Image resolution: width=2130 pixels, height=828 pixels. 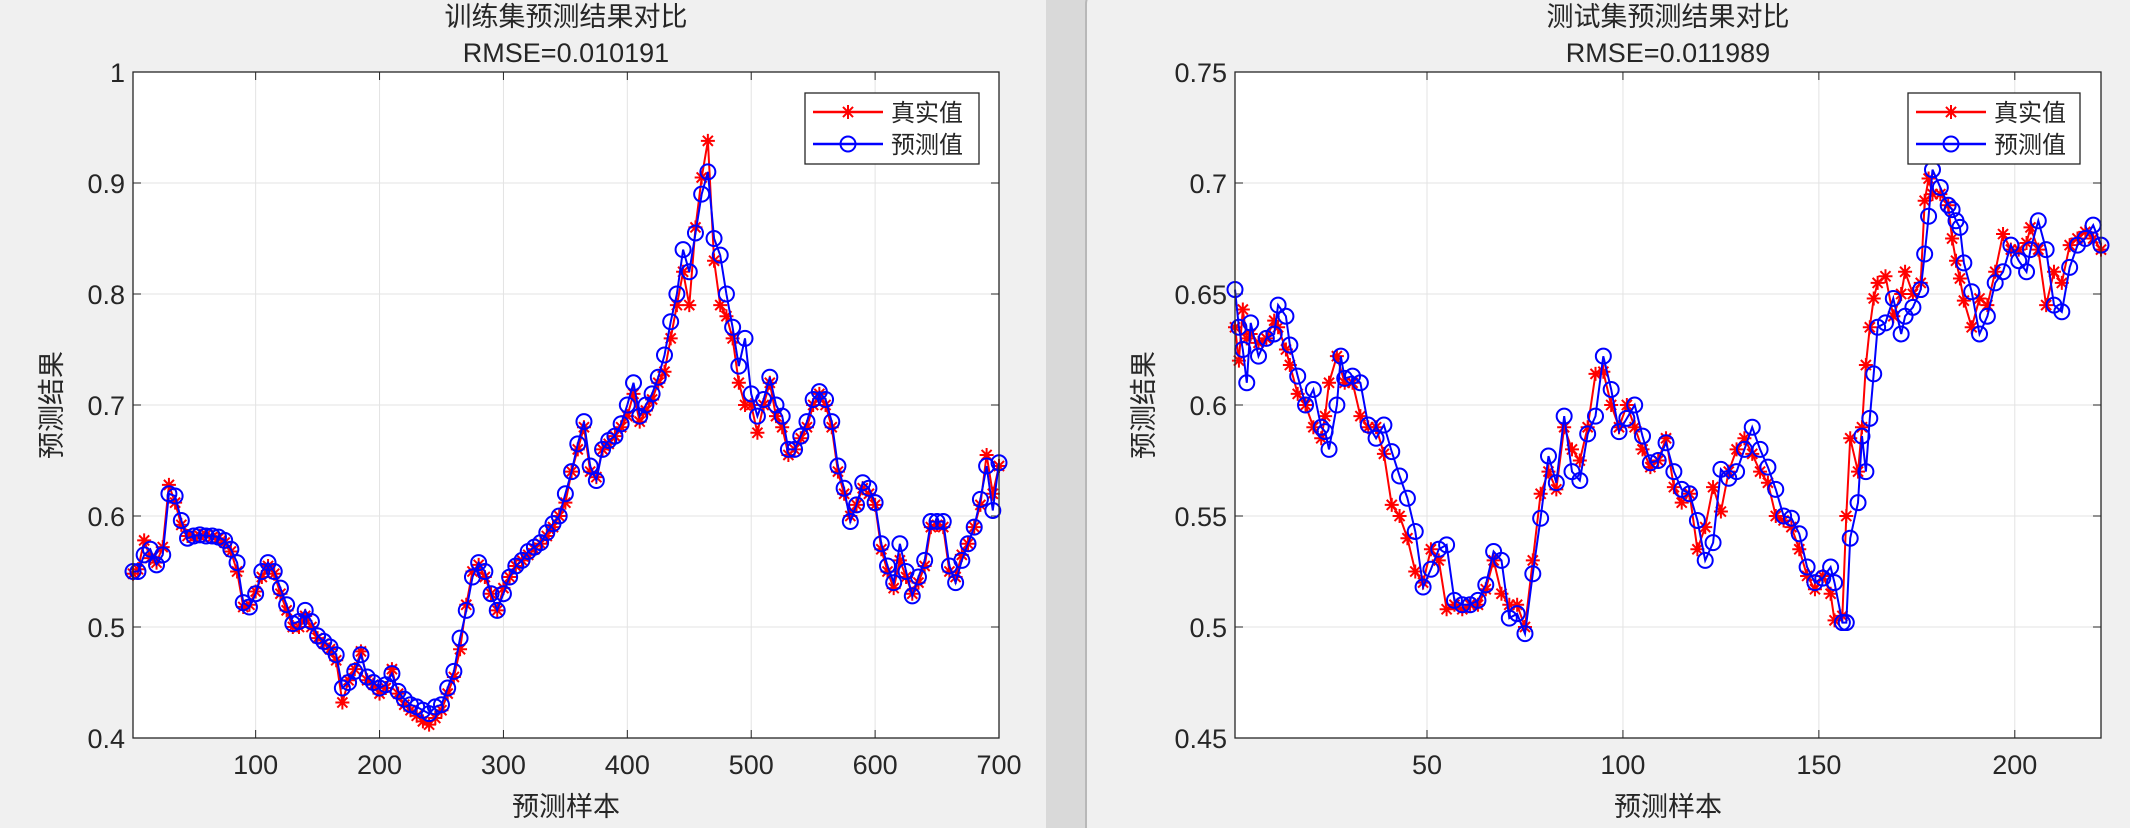 What do you see at coordinates (503, 765) in the screenshot?
I see `x-tick-label: 300` at bounding box center [503, 765].